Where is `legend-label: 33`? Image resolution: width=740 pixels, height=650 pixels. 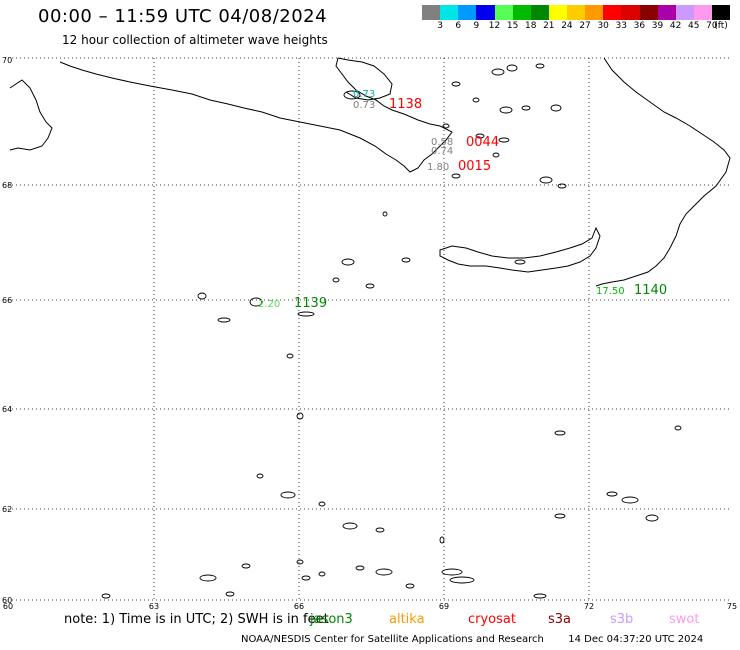
legend-label: 33 is located at coordinates (621, 26).